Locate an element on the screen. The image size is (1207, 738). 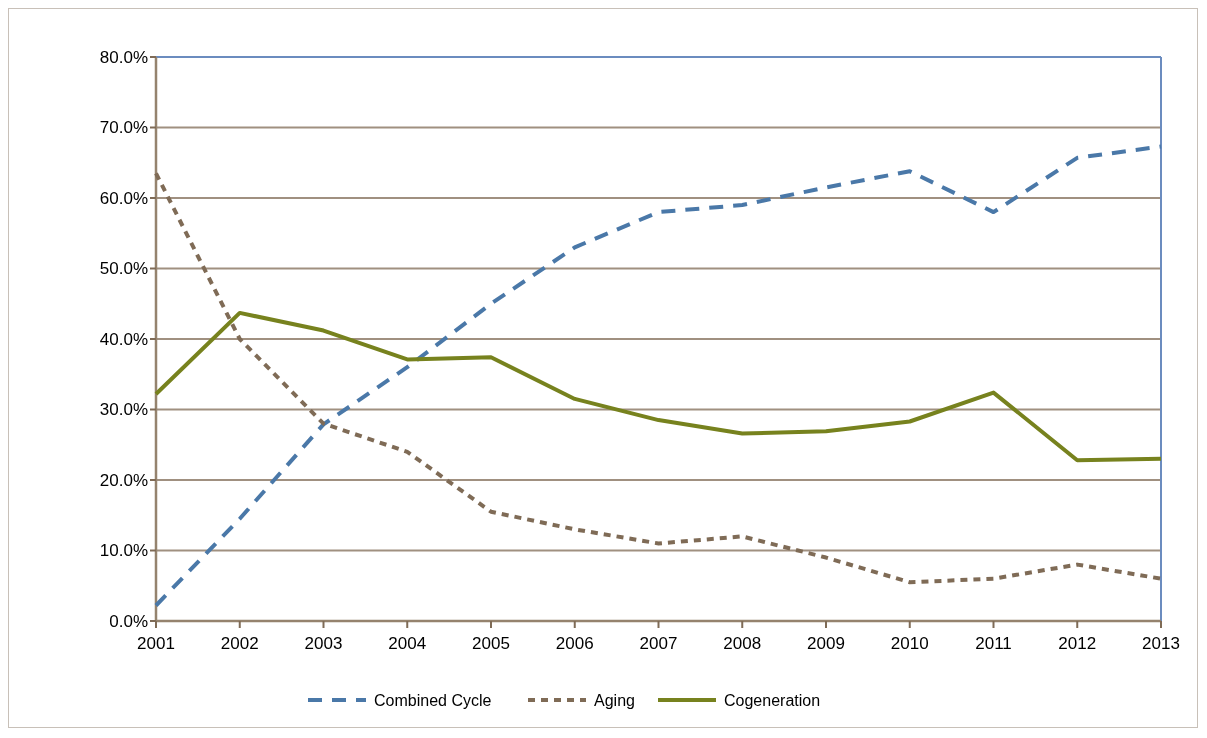
x-tick-label: 2005 is located at coordinates (491, 643).